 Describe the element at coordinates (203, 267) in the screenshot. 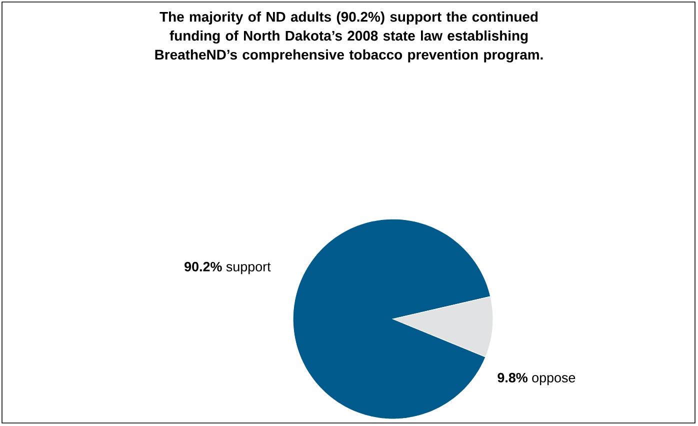

I see `data-label: 90.2%` at that location.